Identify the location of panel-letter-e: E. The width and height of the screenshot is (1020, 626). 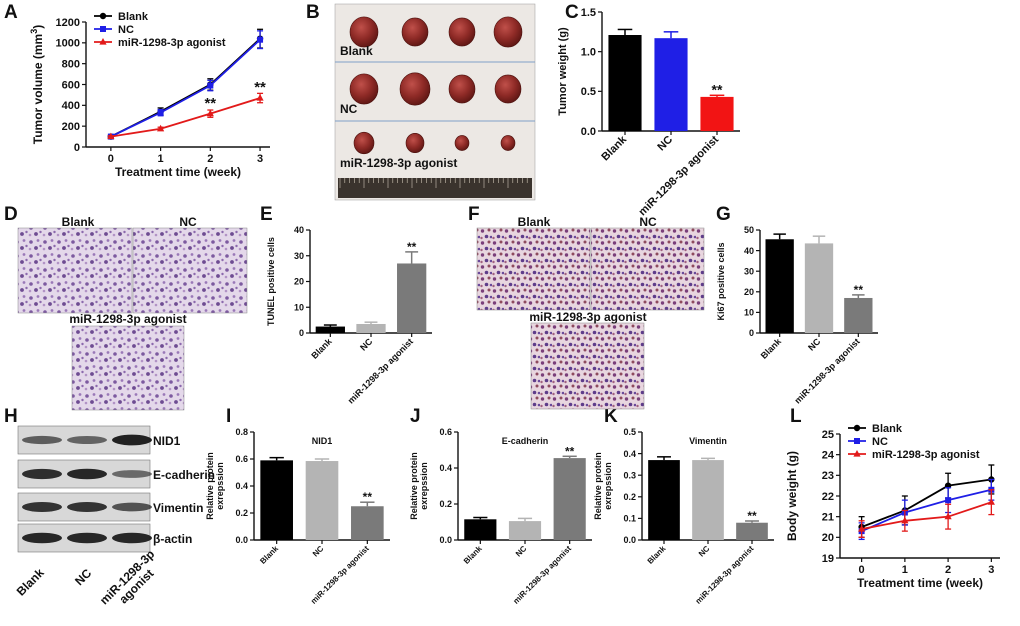
(266, 214).